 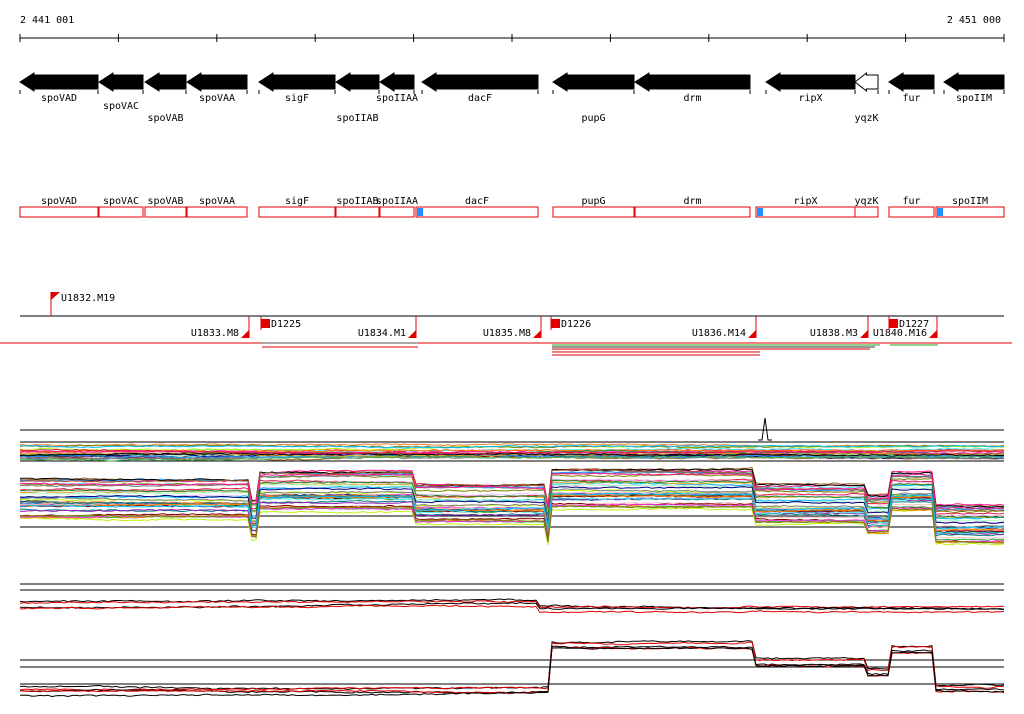 What do you see at coordinates (914, 324) in the screenshot?
I see `transcript-label: D1227` at bounding box center [914, 324].